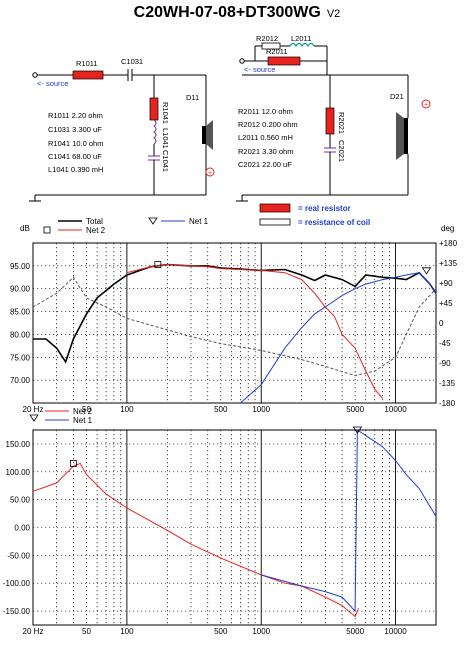 The height and width of the screenshot is (647, 474). Describe the element at coordinates (61, 416) in the screenshot. I see `chart2-legend: Net 2 Net 1` at that location.